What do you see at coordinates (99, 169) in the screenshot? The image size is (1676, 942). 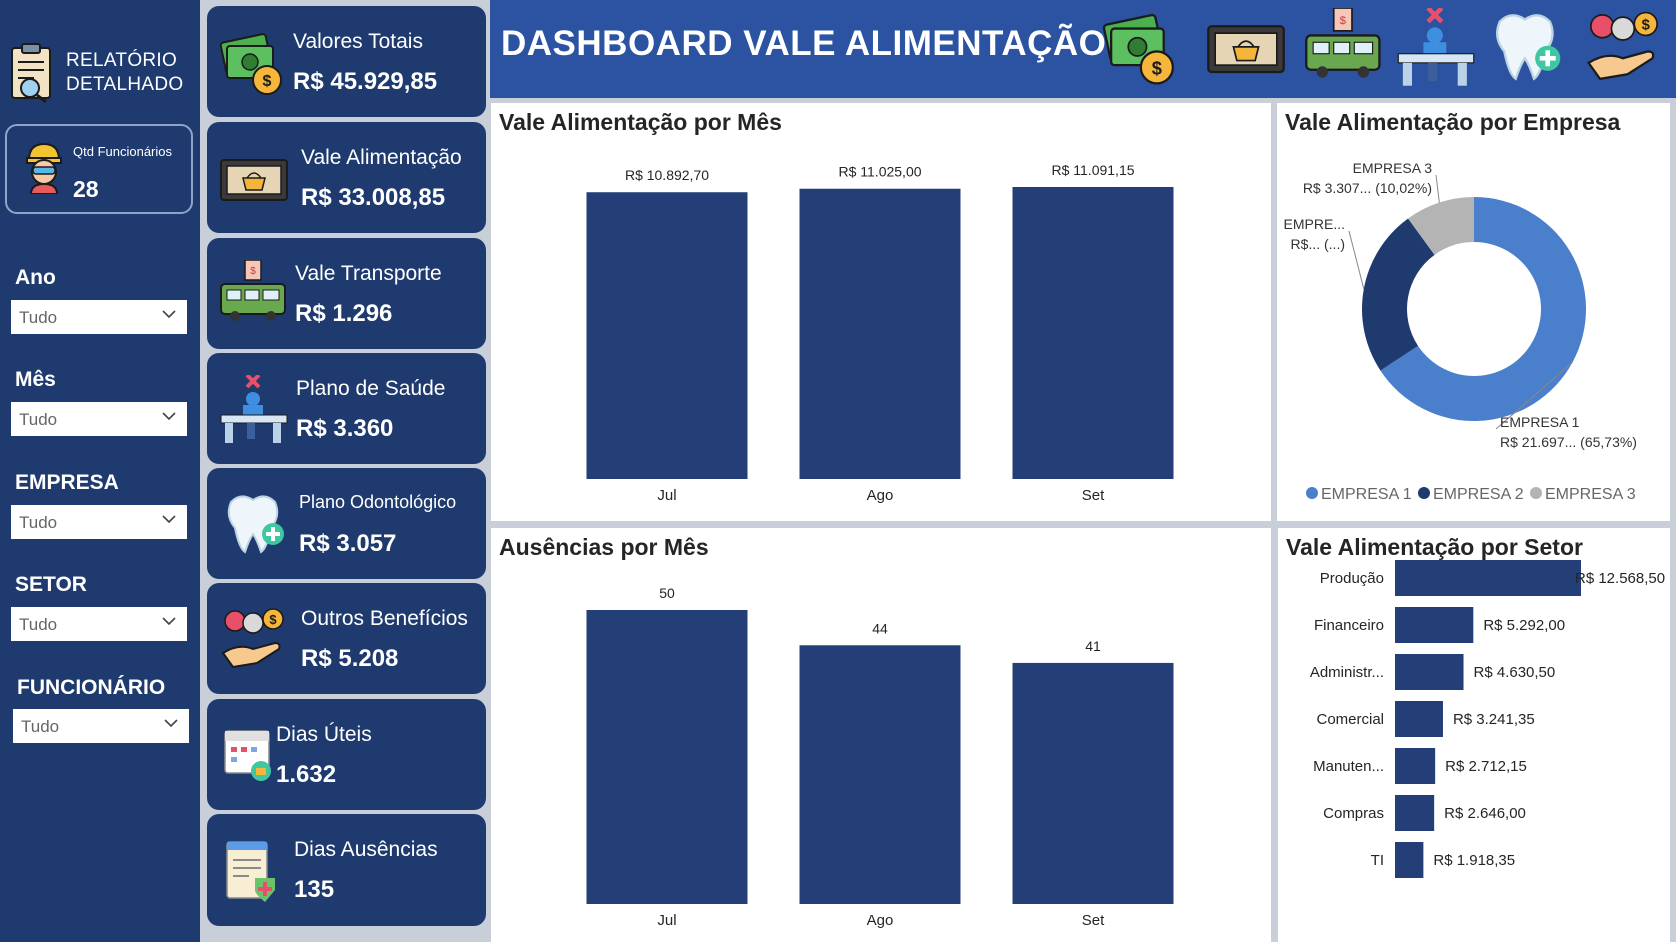 I see `employee-count-card: Qtd Funcionários 28` at bounding box center [99, 169].